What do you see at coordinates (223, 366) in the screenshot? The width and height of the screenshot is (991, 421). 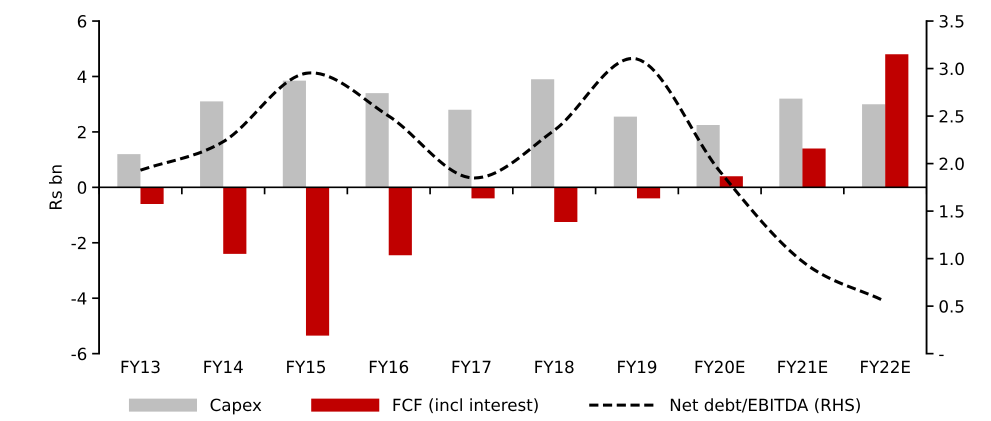 I see `x-tick-label: FY14` at bounding box center [223, 366].